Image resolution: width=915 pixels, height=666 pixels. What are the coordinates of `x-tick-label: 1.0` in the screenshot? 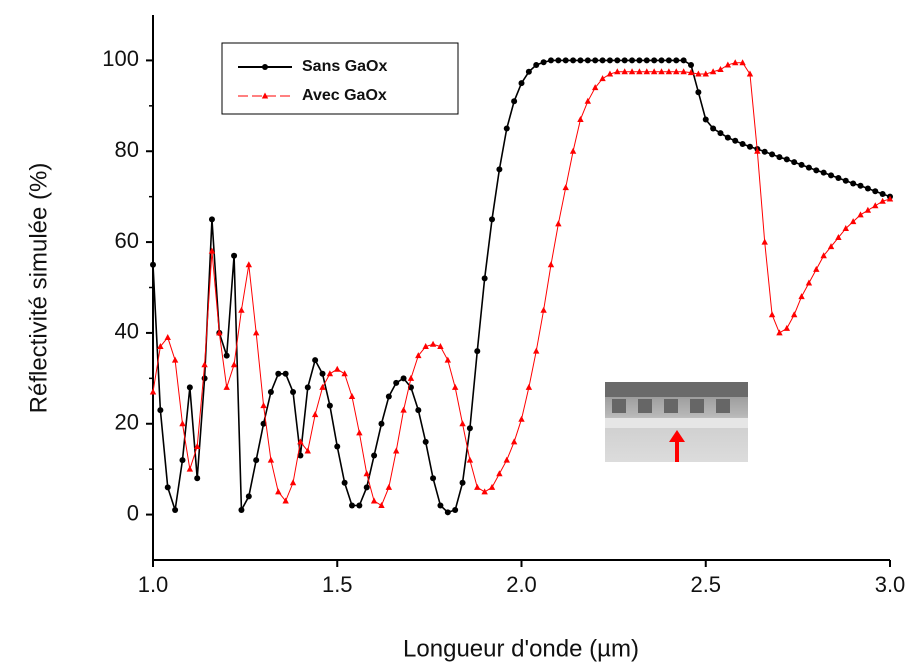 It's located at (153, 584).